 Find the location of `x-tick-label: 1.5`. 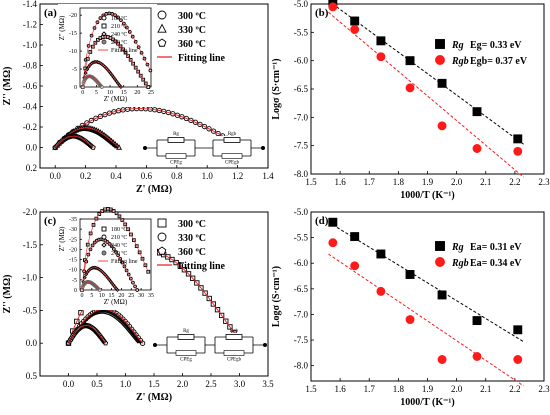

x-tick-label: 1.5 is located at coordinates (154, 384).